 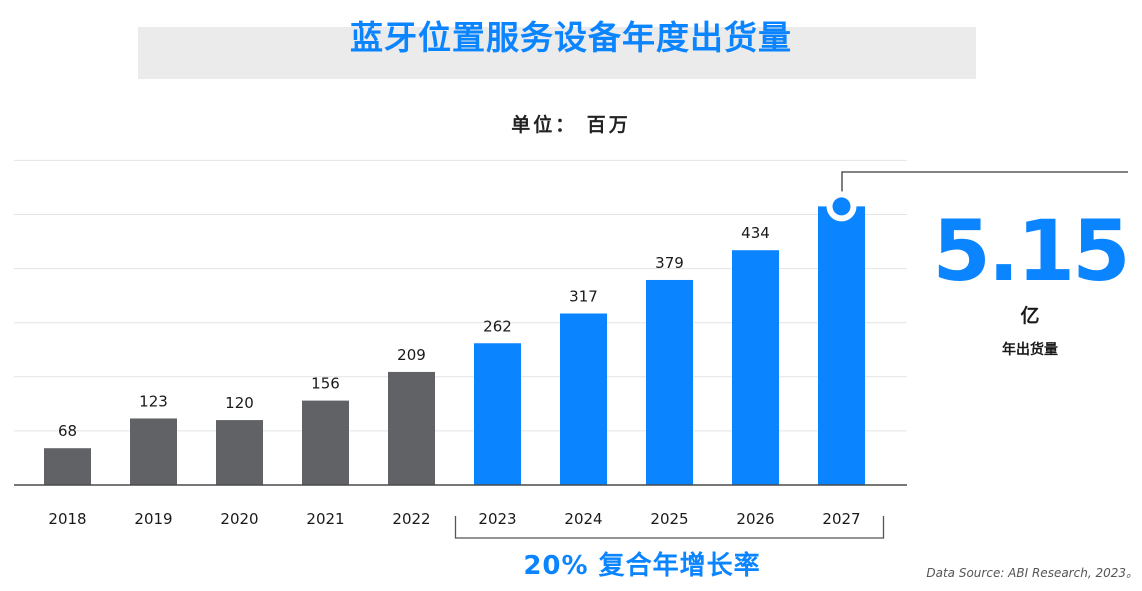 I want to click on value-label-2019: 123, so click(x=153, y=401).